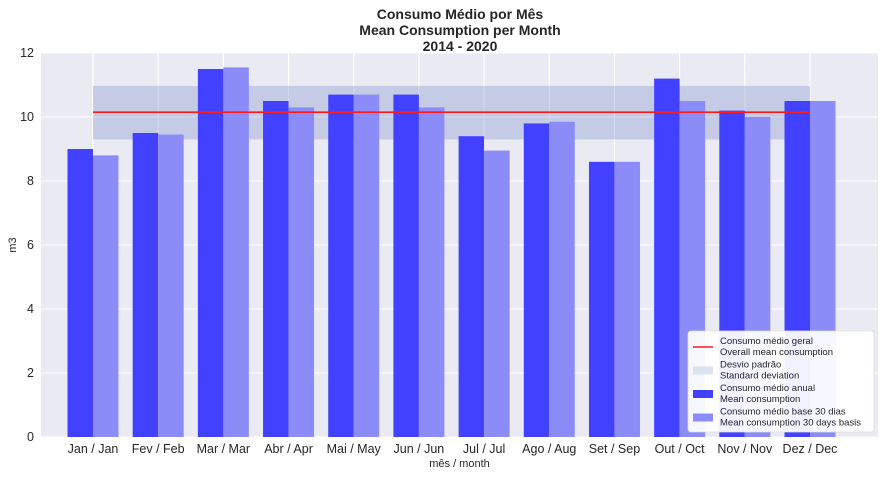 The image size is (885, 480). I want to click on y-tick-label-3: 6, so click(30, 245).